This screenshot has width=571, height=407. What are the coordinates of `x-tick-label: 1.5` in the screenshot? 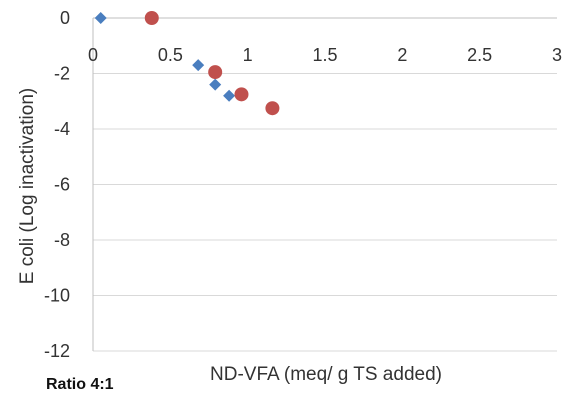 It's located at (324, 55).